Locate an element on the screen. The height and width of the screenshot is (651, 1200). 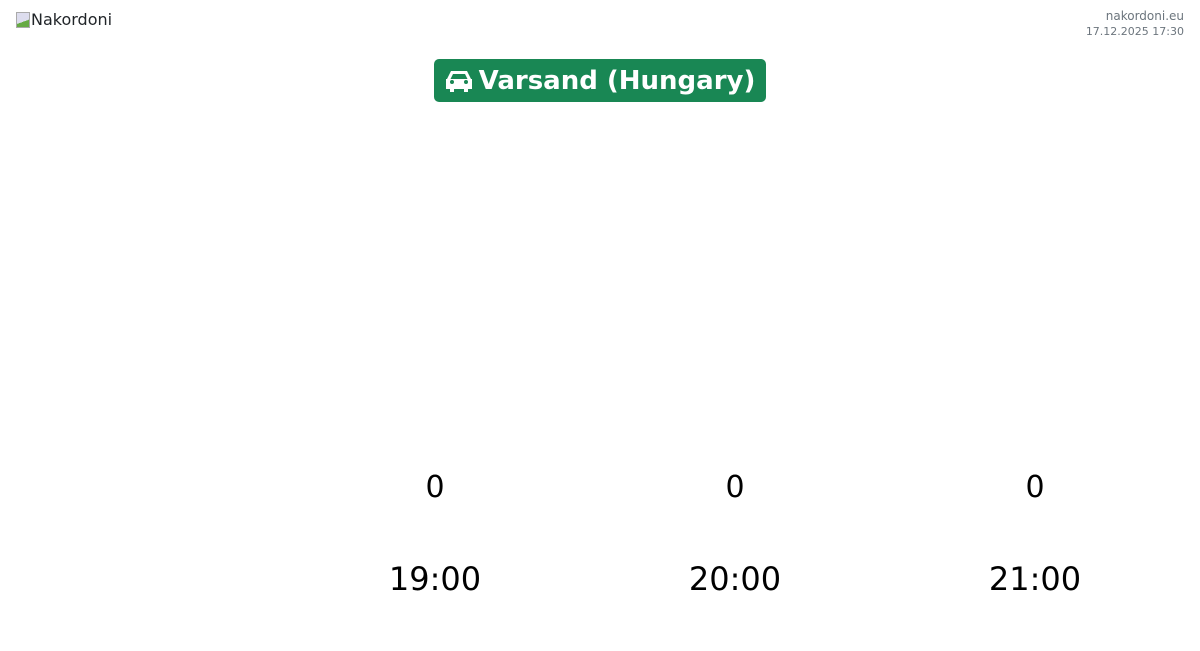
logo: Nakordoni is located at coordinates (64, 19).